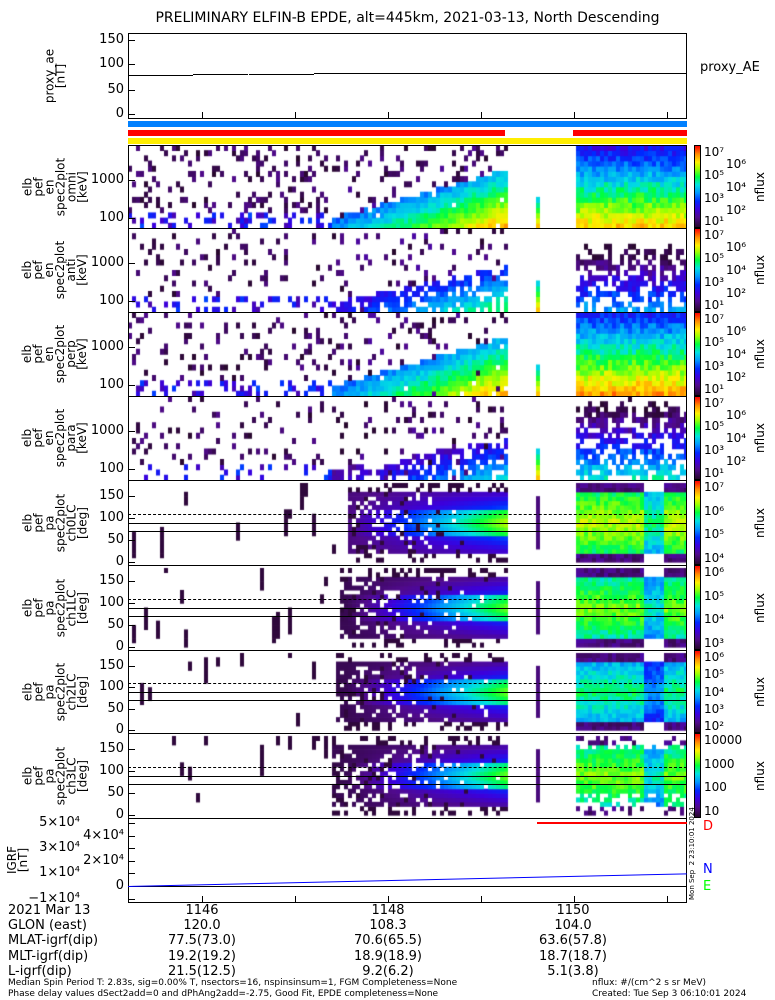 The width and height of the screenshot is (775, 1000). Describe the element at coordinates (202, 910) in the screenshot. I see `ephemeris-value: 1146` at that location.